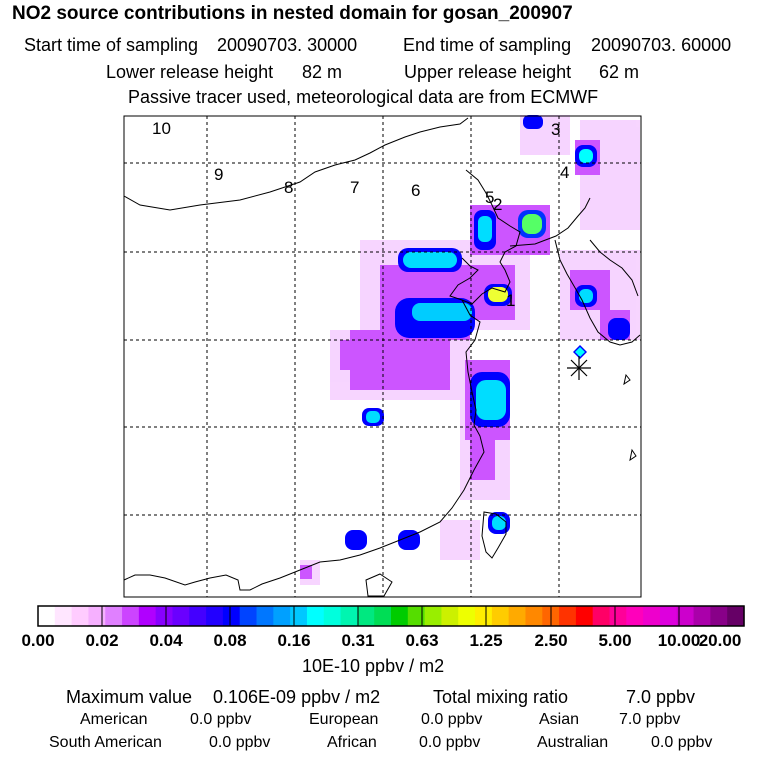 The width and height of the screenshot is (768, 768). Describe the element at coordinates (488, 72) in the screenshot. I see `upper-height-label: Upper release height` at that location.